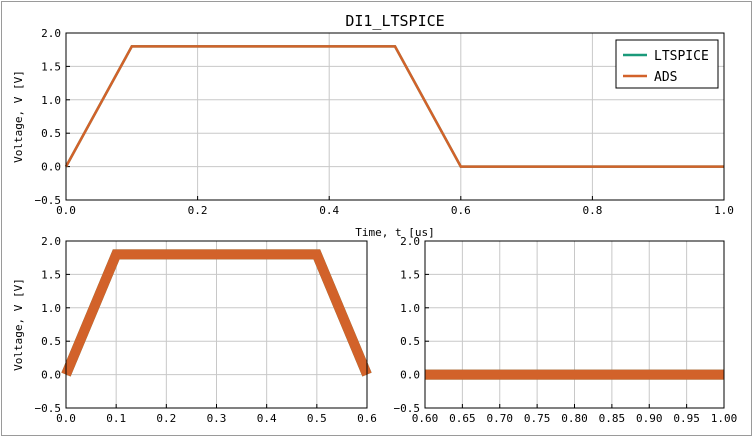 The height and width of the screenshot is (439, 755). I want to click on bottom-right-xtick-label: 0.80, so click(574, 418).